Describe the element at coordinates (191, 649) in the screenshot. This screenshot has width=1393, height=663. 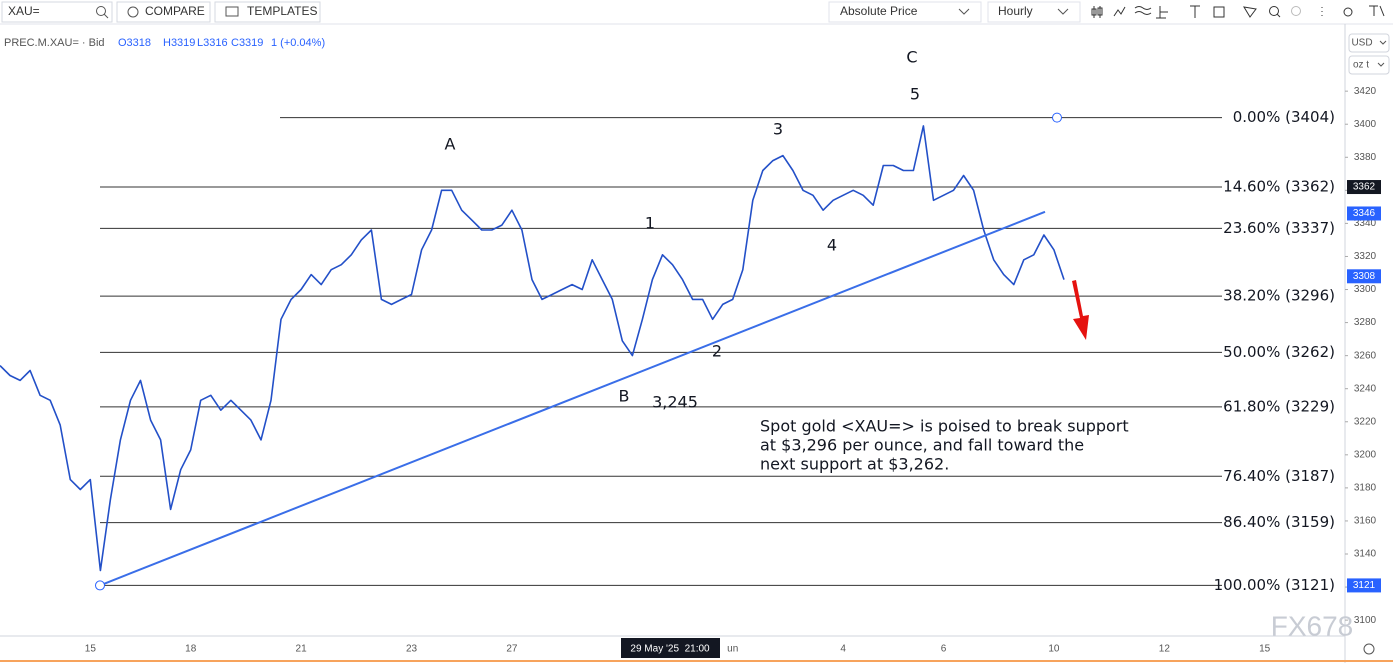
I see `x-tick-label: 18` at that location.